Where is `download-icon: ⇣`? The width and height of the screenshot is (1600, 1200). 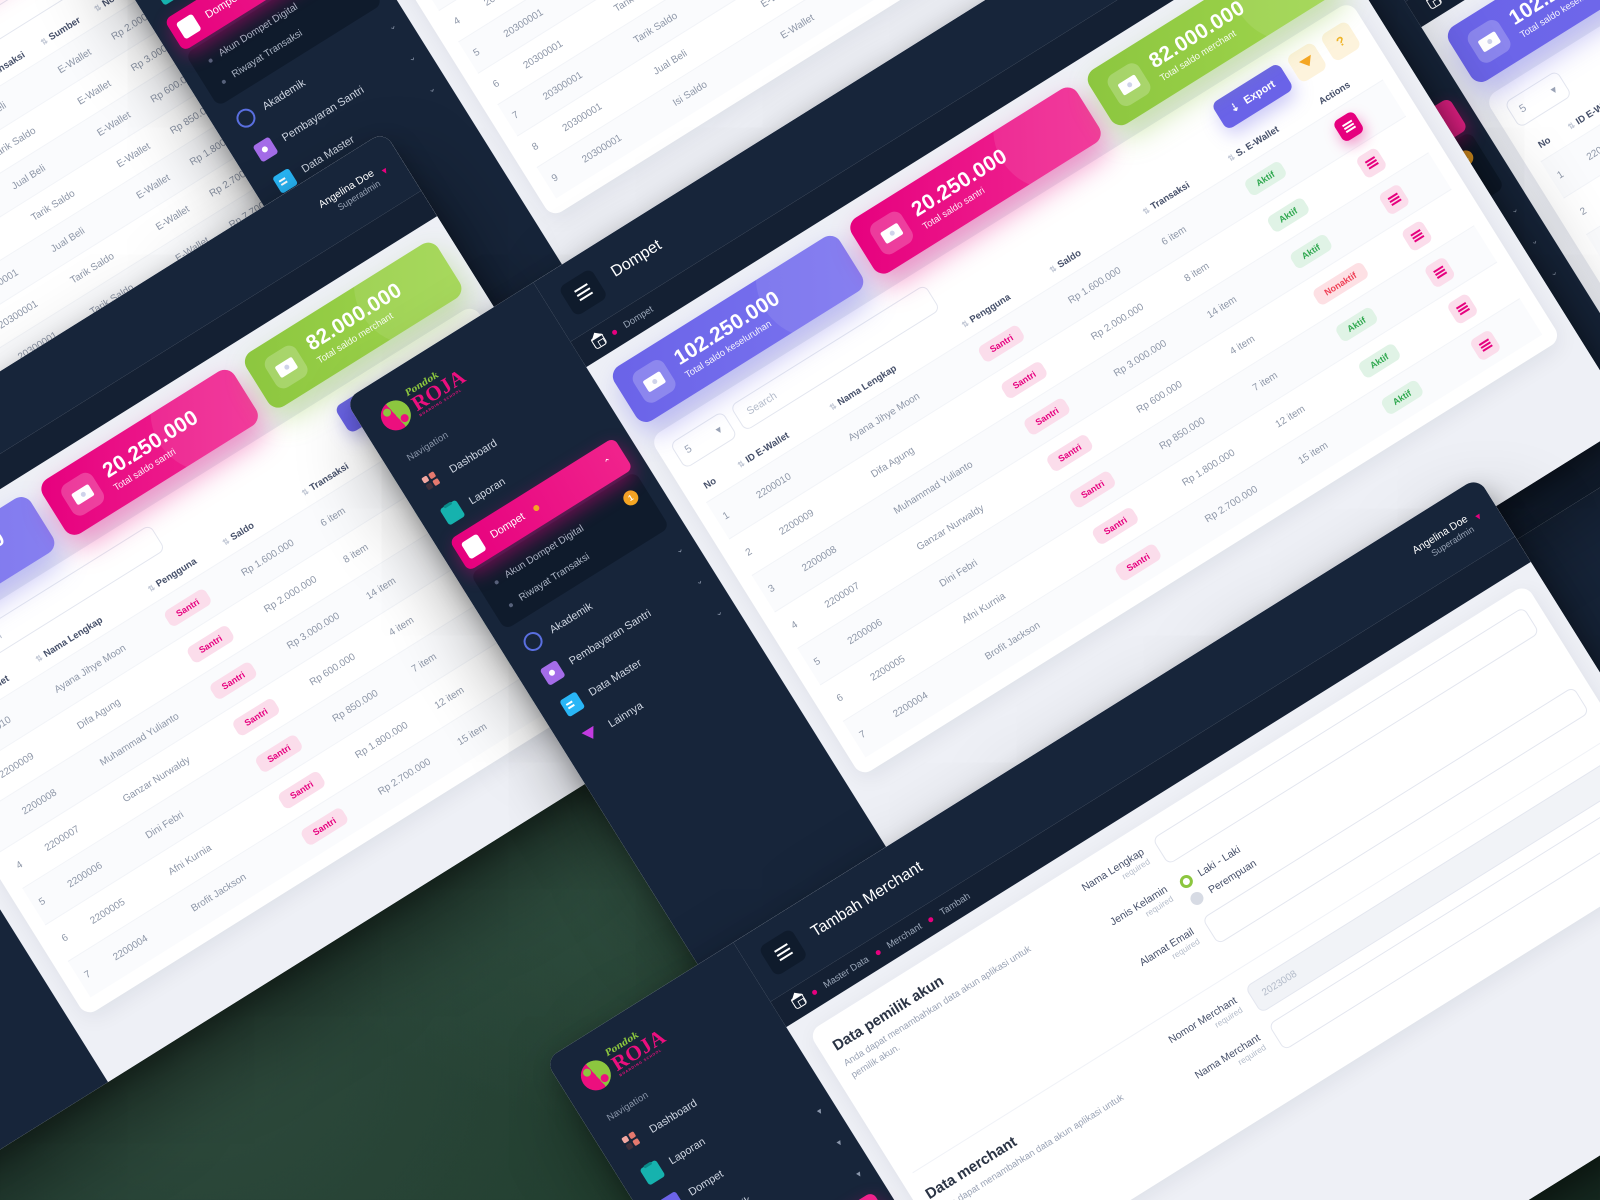
download-icon: ⇣ is located at coordinates (1235, 108).